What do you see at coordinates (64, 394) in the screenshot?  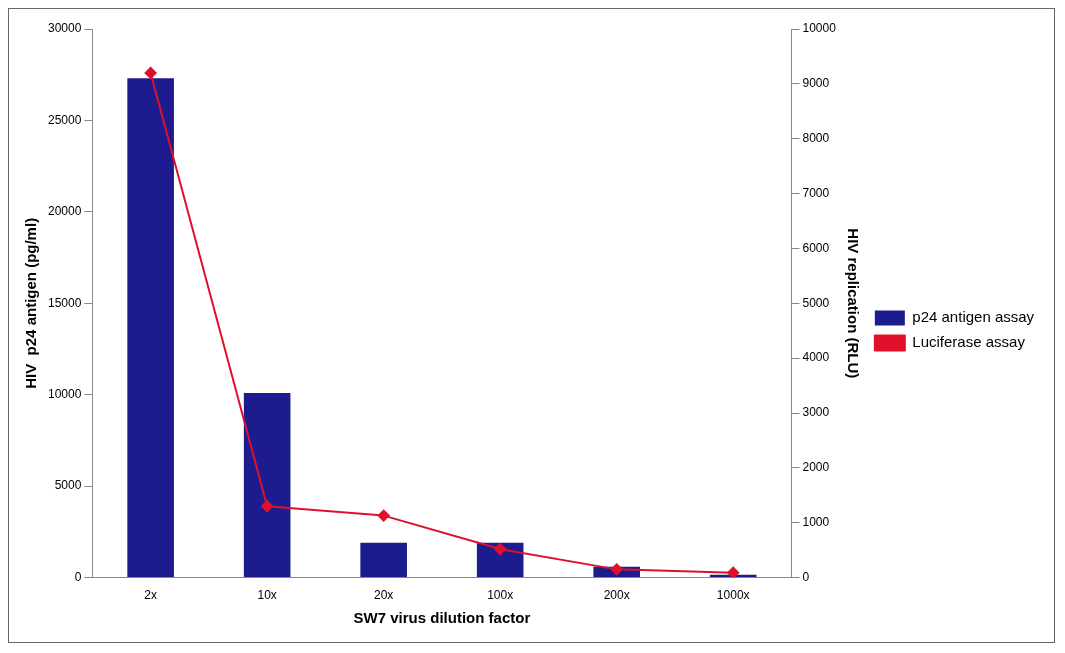 I see `y-tick-label: 10000` at bounding box center [64, 394].